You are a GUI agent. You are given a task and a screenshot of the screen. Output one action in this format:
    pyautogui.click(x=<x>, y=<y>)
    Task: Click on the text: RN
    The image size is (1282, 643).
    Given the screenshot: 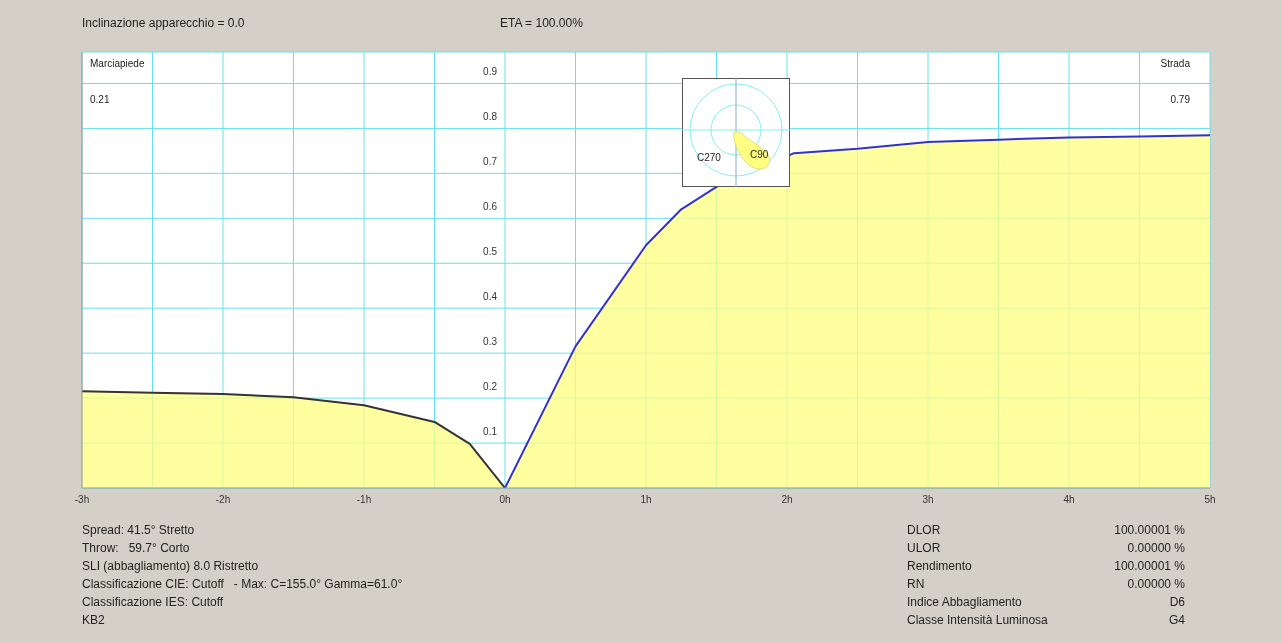 What is the action you would take?
    pyautogui.click(x=916, y=584)
    